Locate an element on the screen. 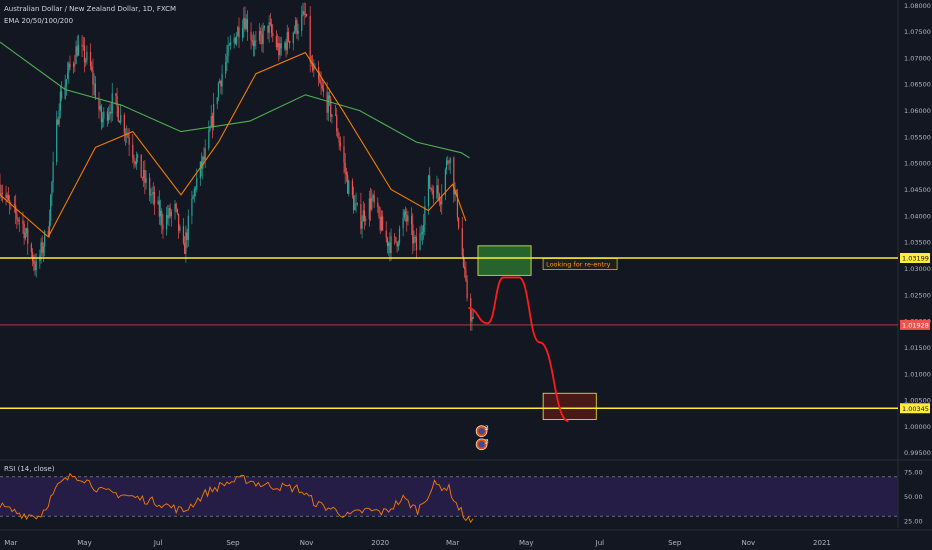 Image resolution: width=932 pixels, height=550 pixels. time-tick-label: Jul is located at coordinates (600, 543).